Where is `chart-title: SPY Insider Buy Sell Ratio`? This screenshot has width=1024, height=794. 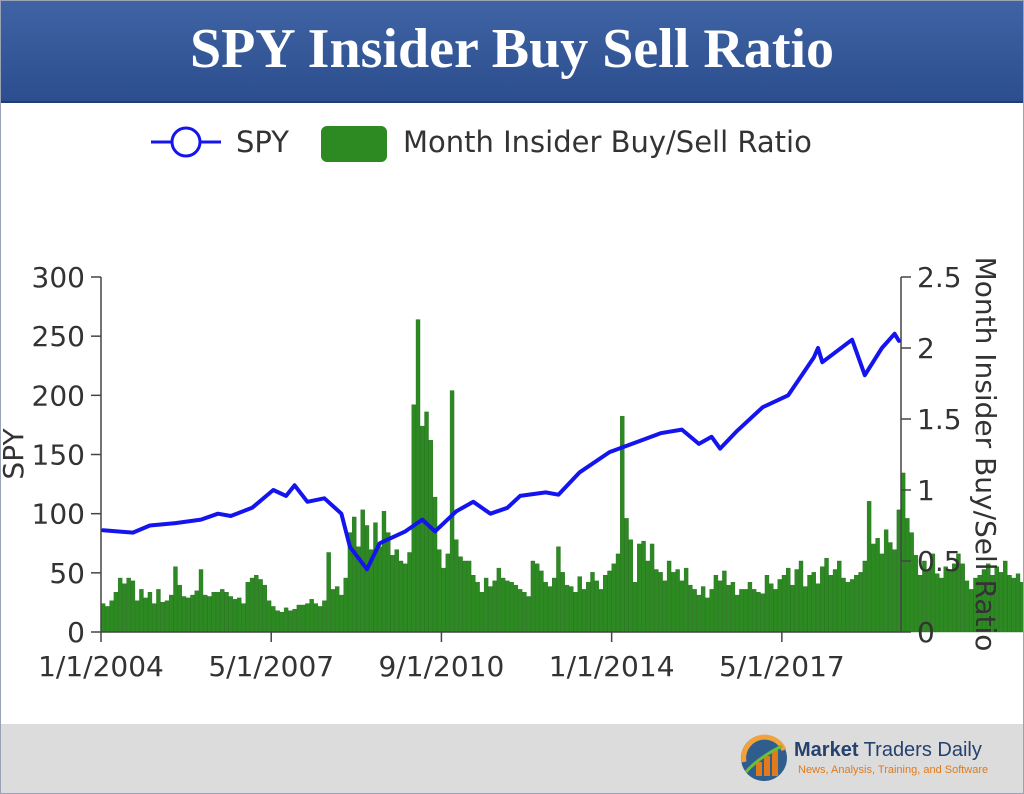
chart-title: SPY Insider Buy Sell Ratio is located at coordinates (512, 49).